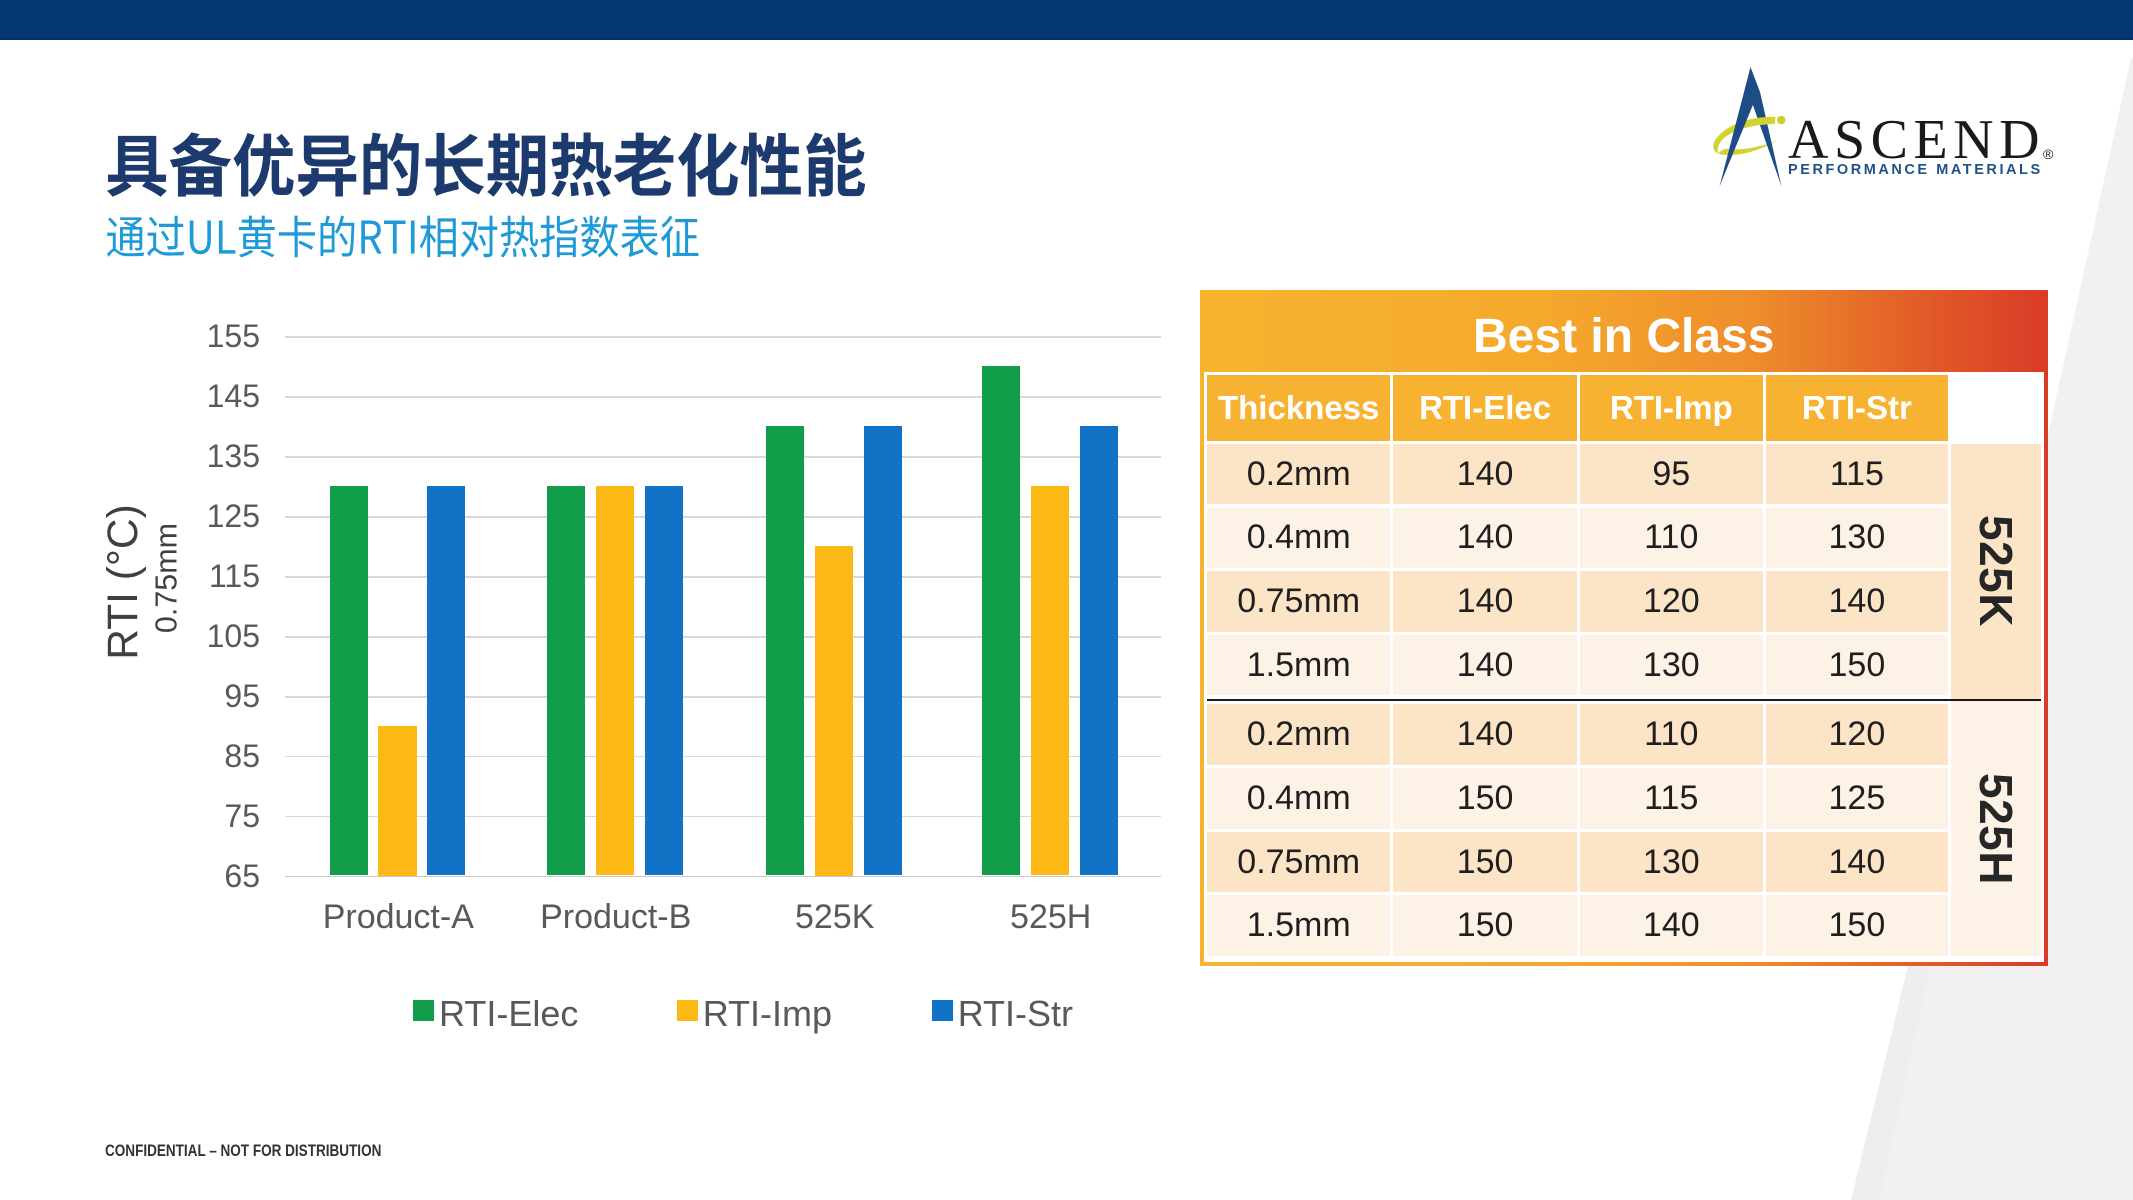 The width and height of the screenshot is (2133, 1200). Describe the element at coordinates (1916, 140) in the screenshot. I see `svg-text: ASCEND` at that location.